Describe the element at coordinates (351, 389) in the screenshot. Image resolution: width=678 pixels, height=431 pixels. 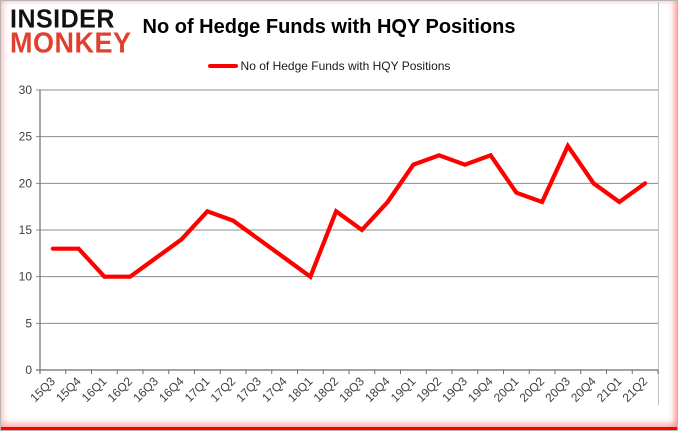
I see `x-axis-tick-label: 18Q3` at that location.